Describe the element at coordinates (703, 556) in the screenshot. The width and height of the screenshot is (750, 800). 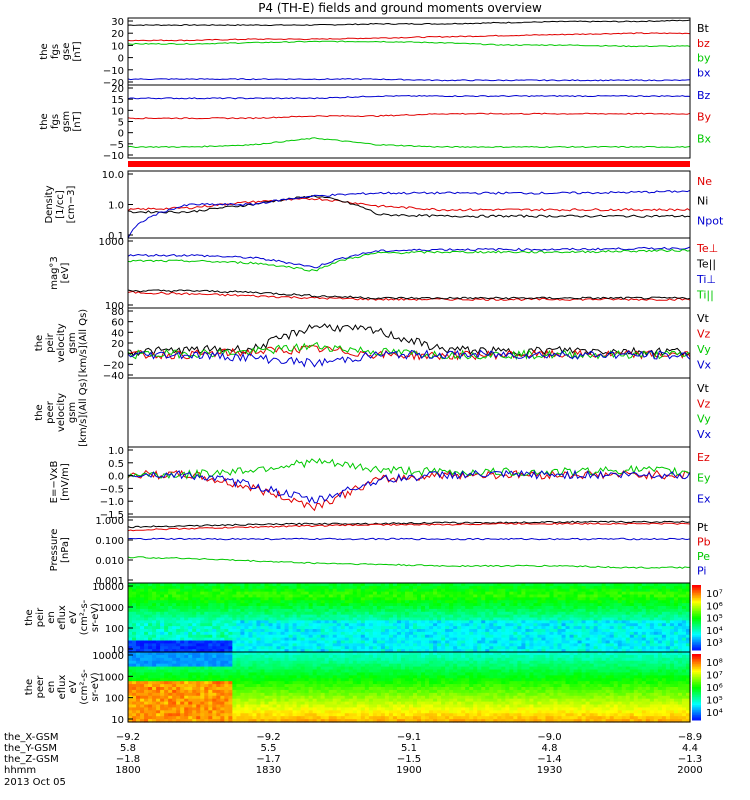
I see `legend-Pe: Pe` at that location.